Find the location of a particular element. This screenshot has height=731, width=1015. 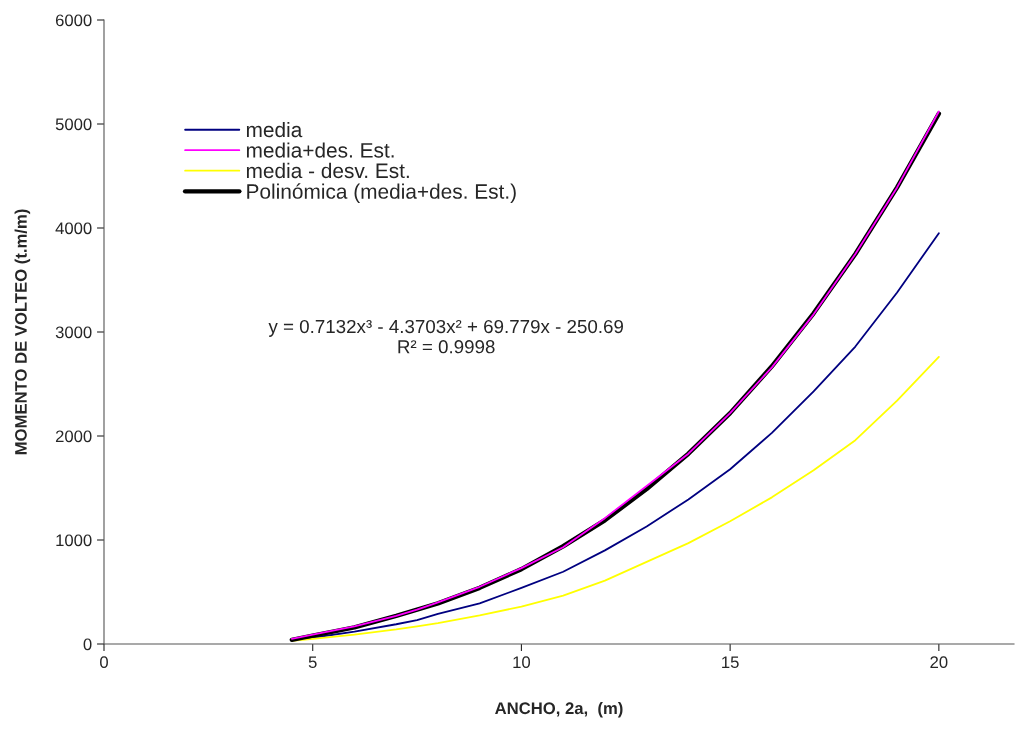

x-tick-label: 15 is located at coordinates (730, 662).